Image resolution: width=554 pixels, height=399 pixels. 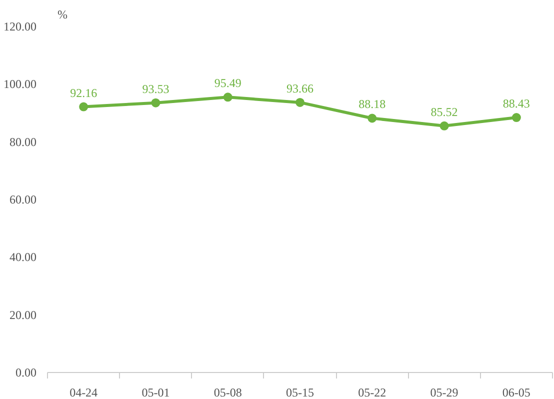 I want to click on data-label: 95.49, so click(x=228, y=83).